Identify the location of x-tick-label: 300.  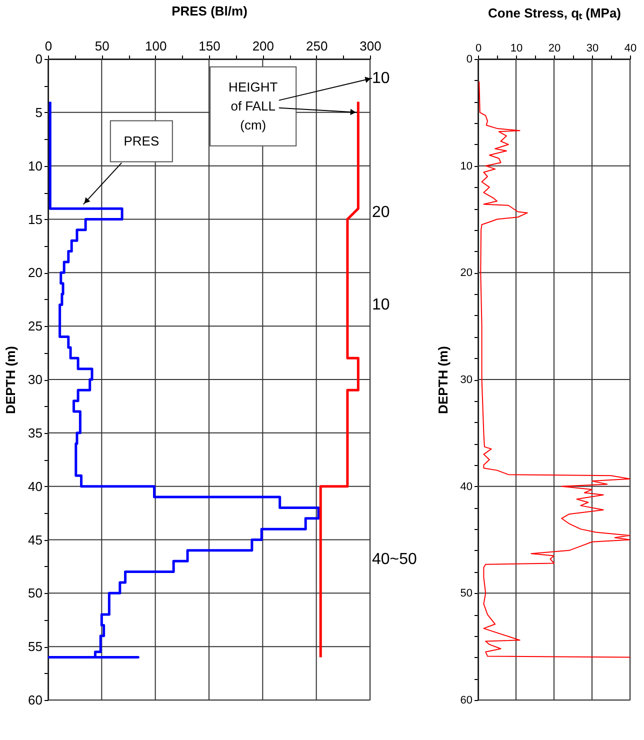
(371, 46).